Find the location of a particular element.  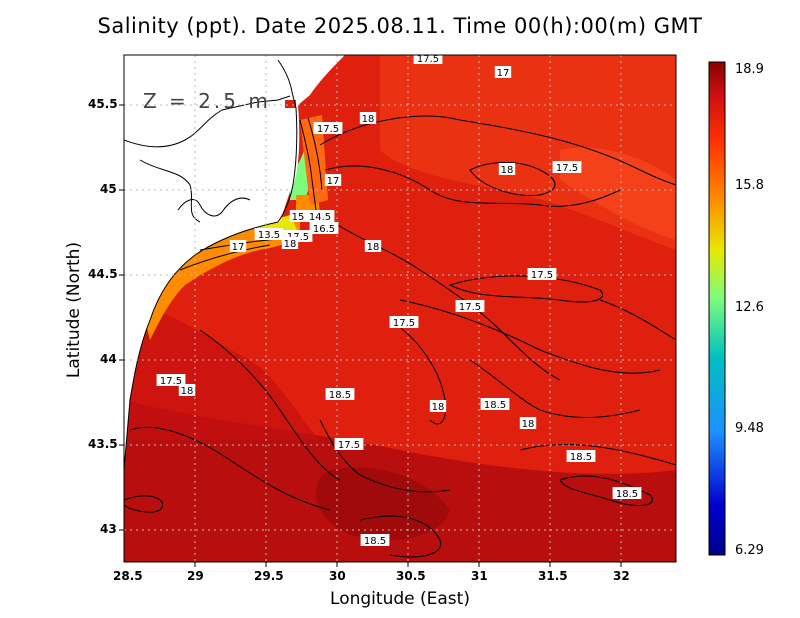

x-tick-label: 31 is located at coordinates (479, 576).